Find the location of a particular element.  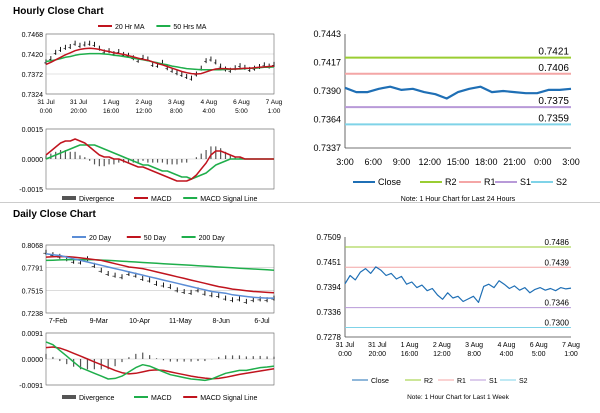

hourly-macd-ytick-label: 0.0015 is located at coordinates (33, 130).